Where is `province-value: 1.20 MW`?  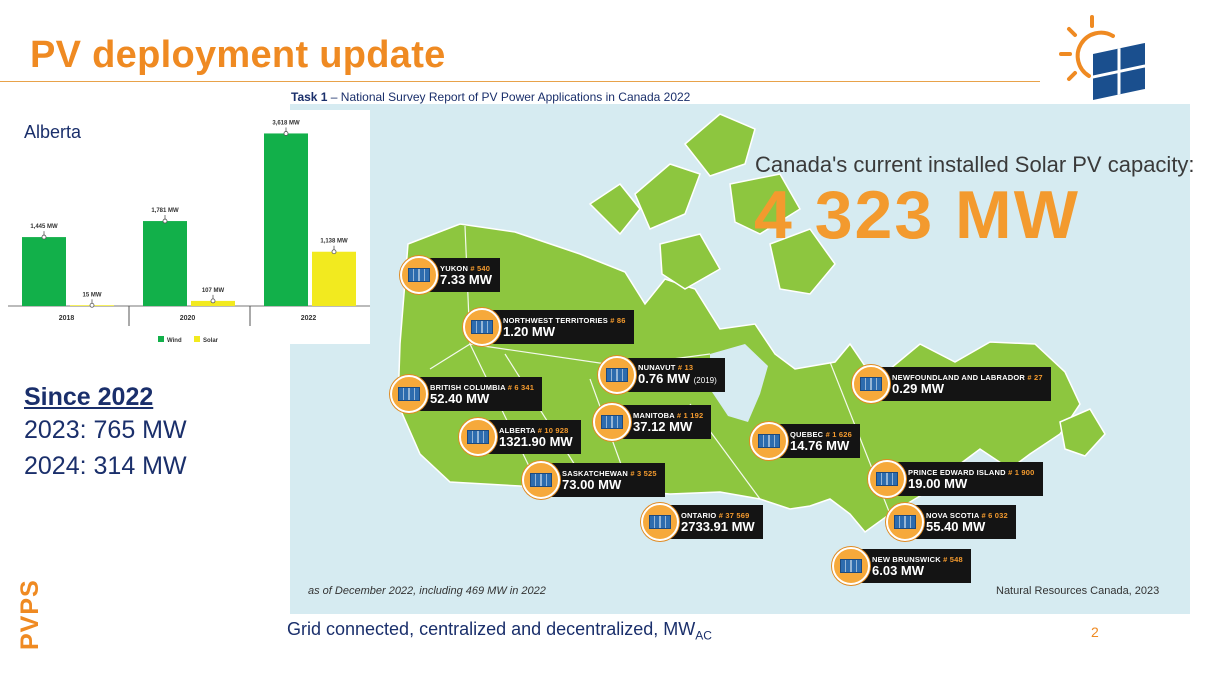
province-value: 1.20 MW is located at coordinates (529, 331).